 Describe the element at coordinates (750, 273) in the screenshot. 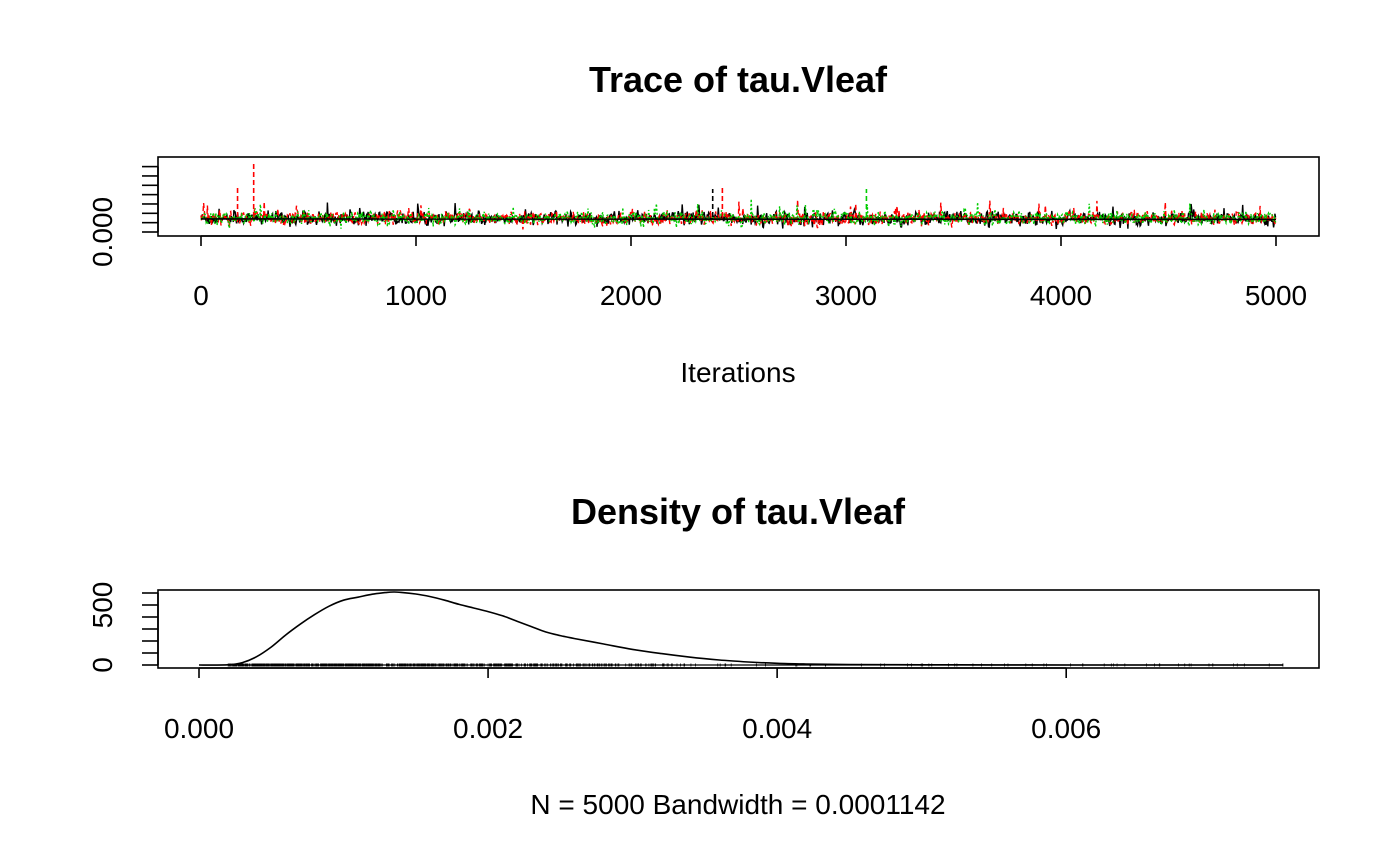

I see `trace-x-axis: 0 1000 2000 3000 4000 5000` at that location.